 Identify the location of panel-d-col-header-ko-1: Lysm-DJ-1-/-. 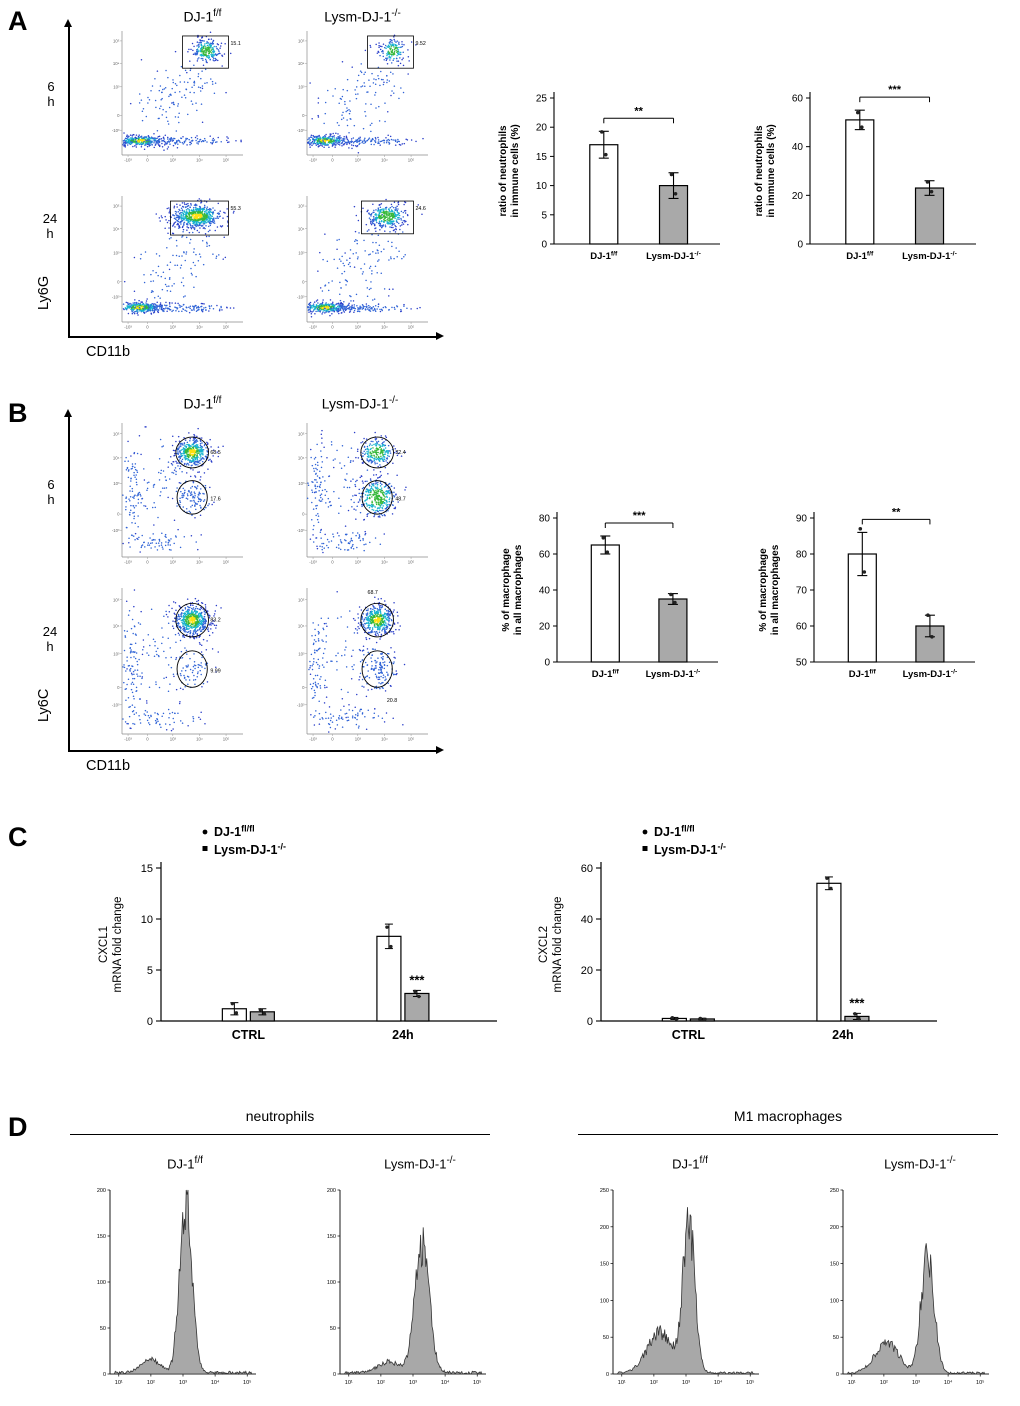
(420, 1163).